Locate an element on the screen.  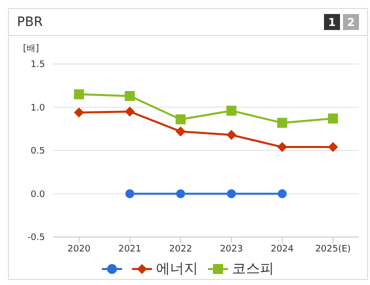
text: 1 is located at coordinates (332, 22).